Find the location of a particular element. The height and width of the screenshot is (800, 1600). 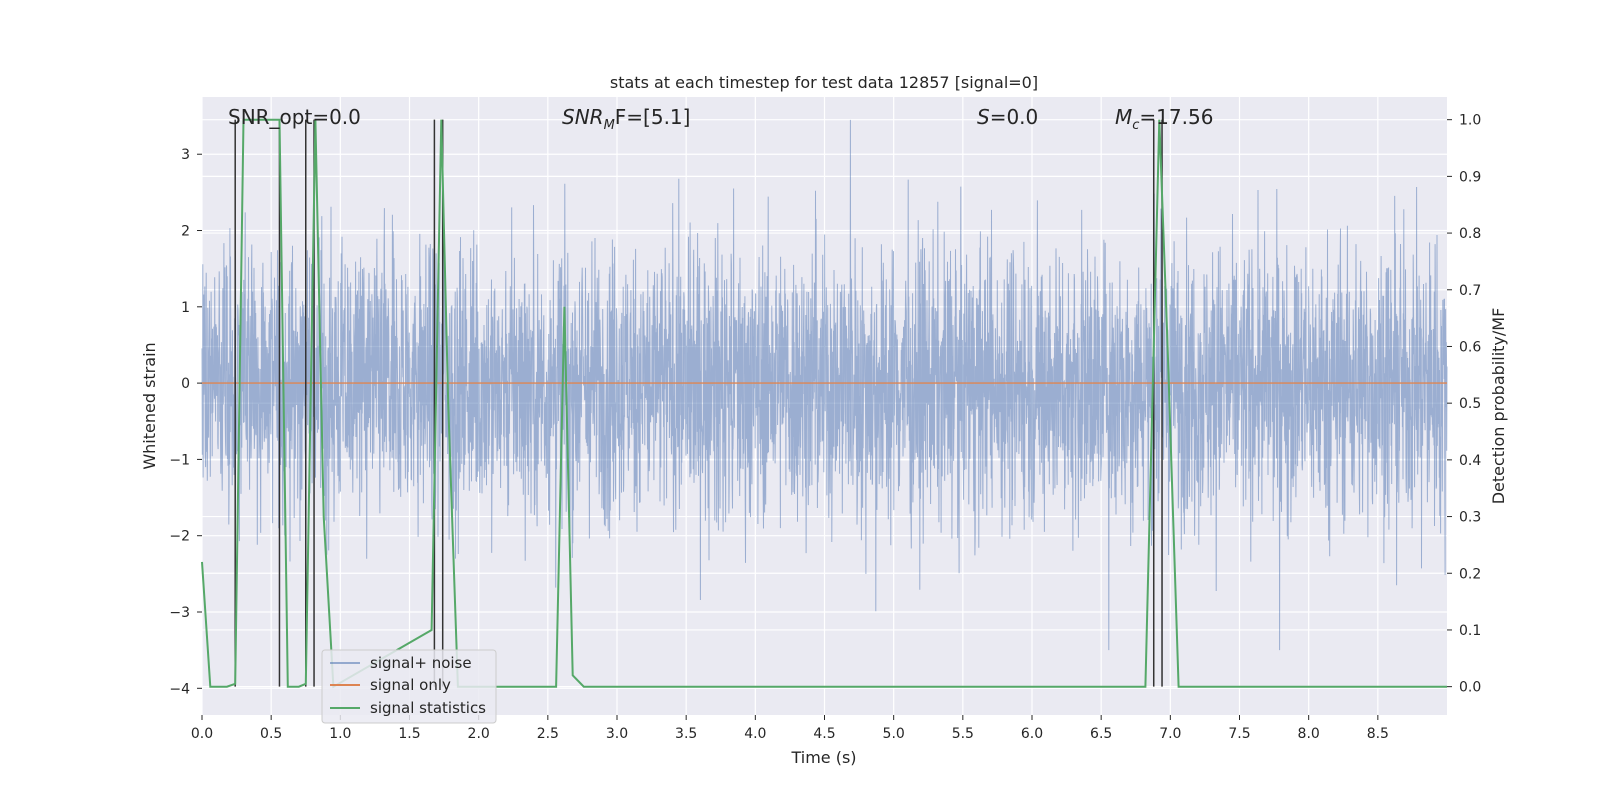

s-var: S is located at coordinates (983, 117).